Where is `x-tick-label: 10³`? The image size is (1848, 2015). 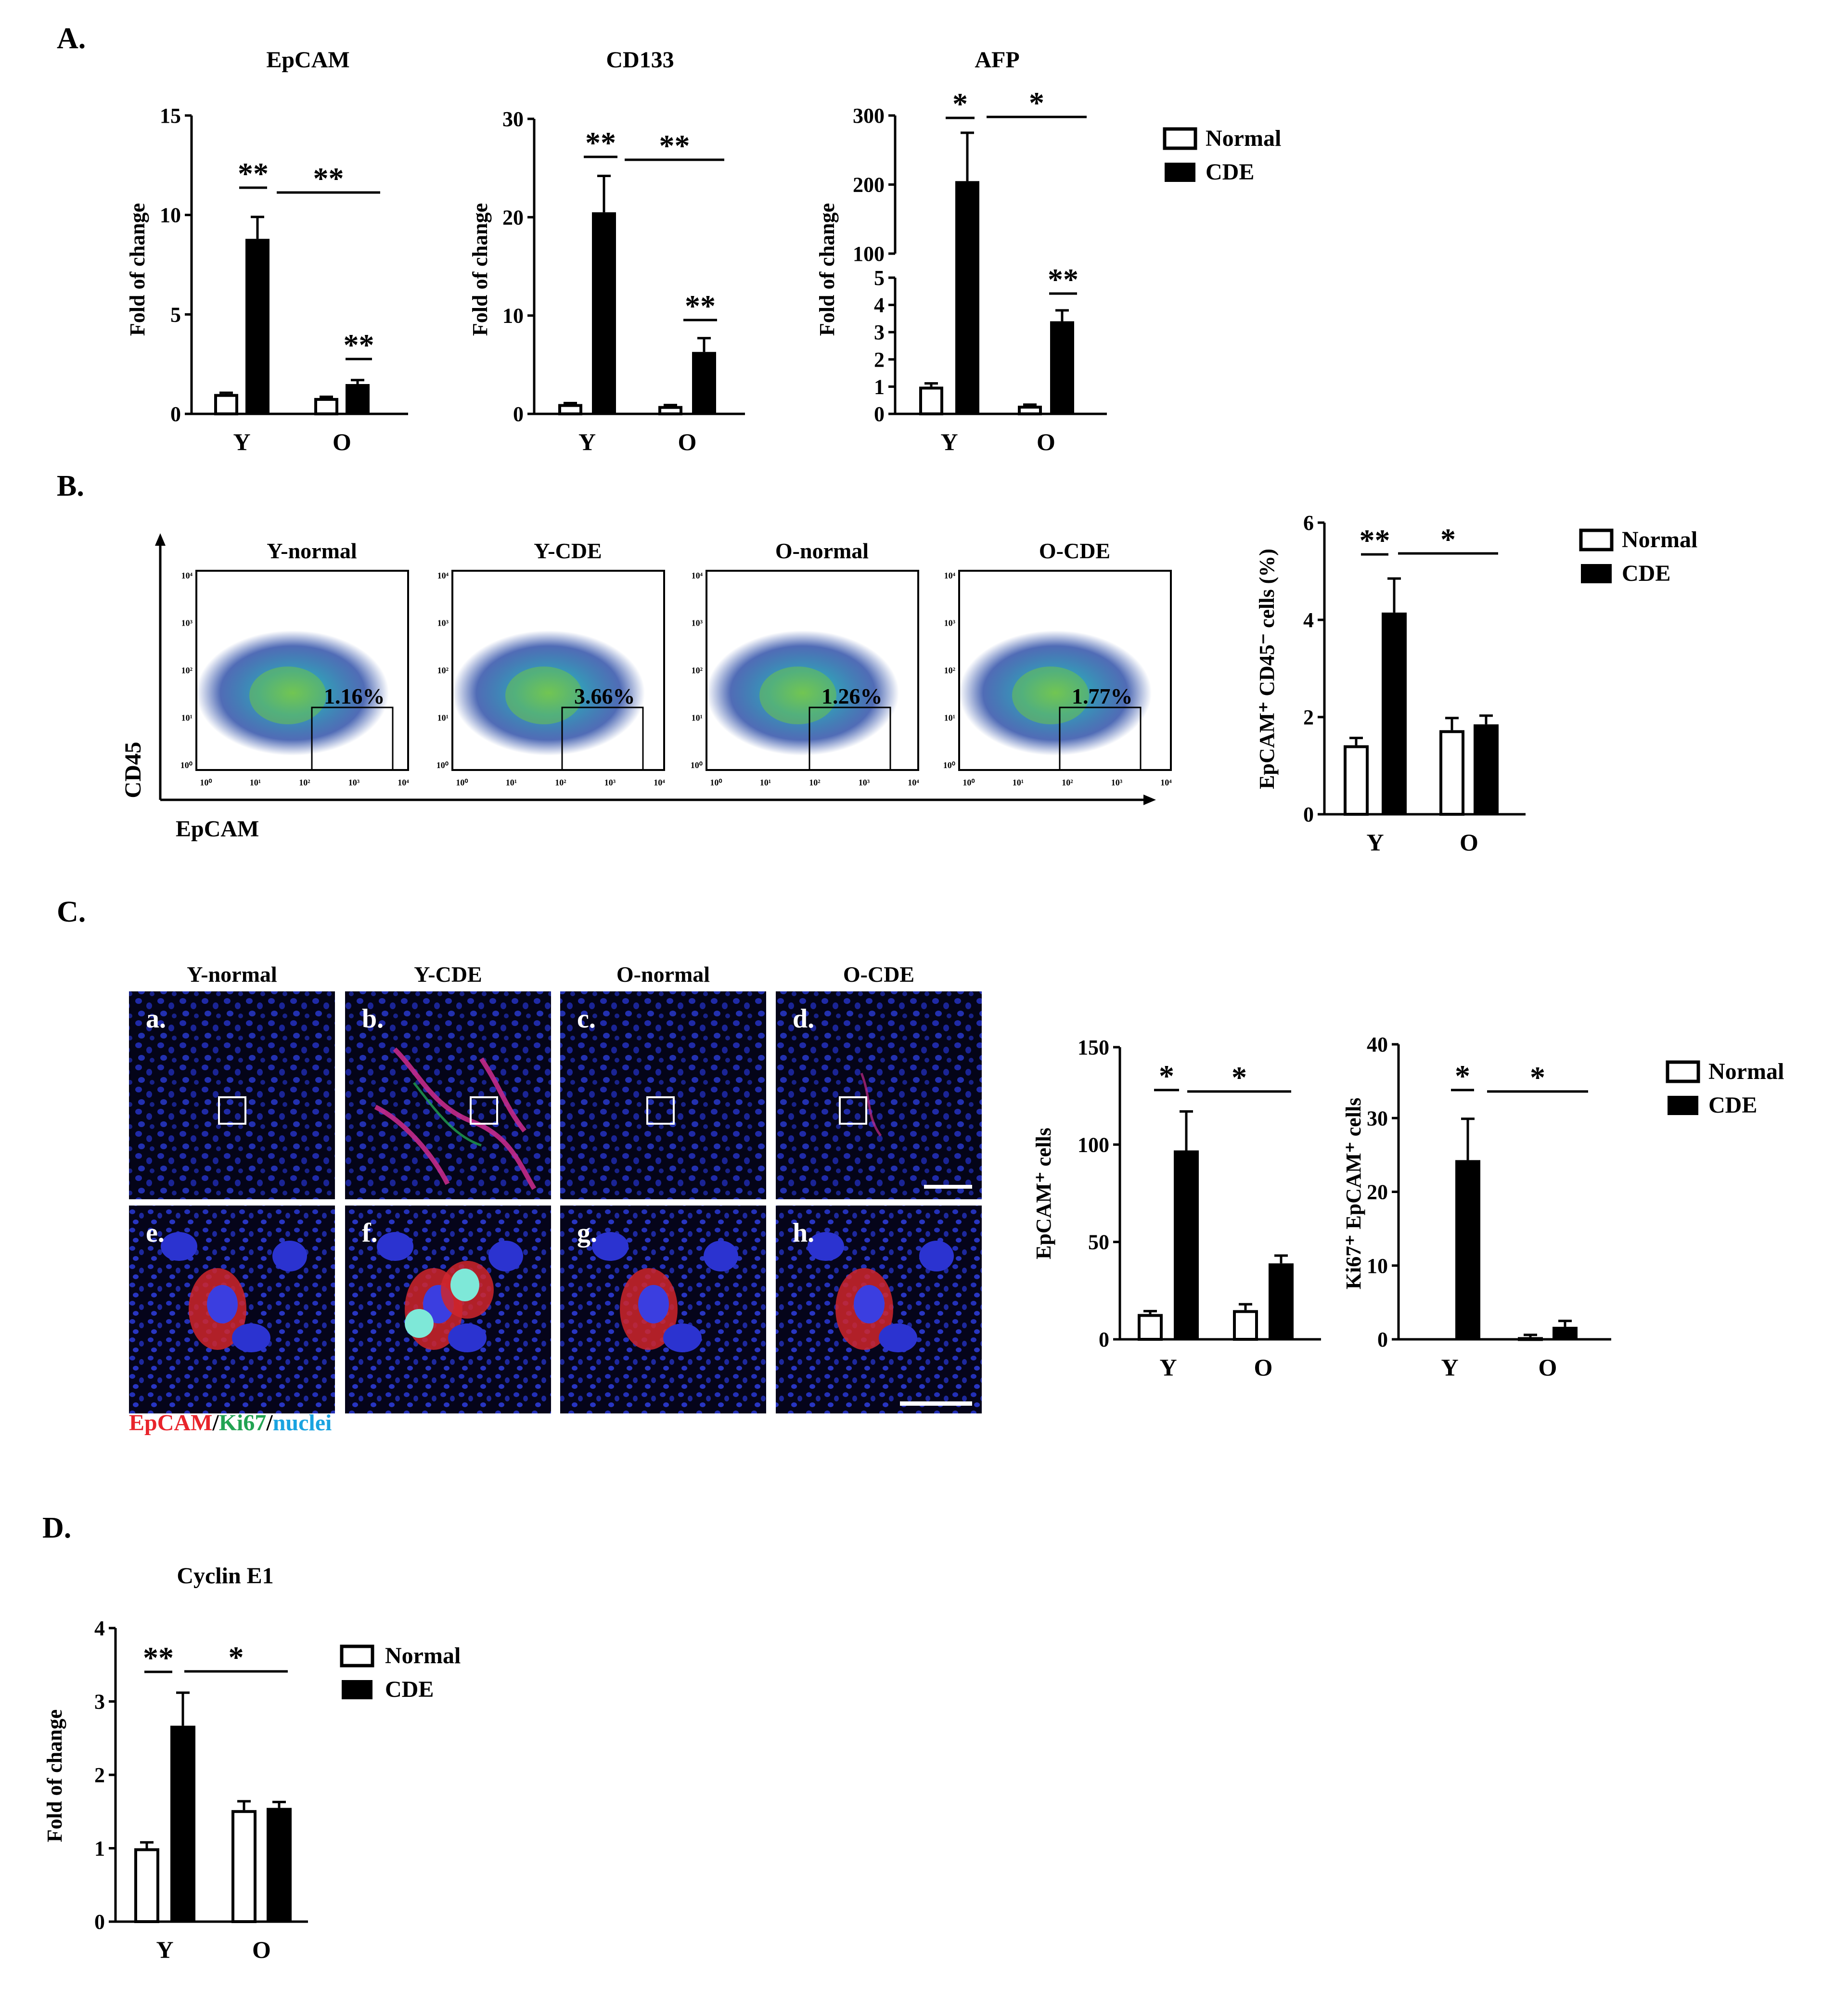
x-tick-label: 10³ is located at coordinates (354, 782).